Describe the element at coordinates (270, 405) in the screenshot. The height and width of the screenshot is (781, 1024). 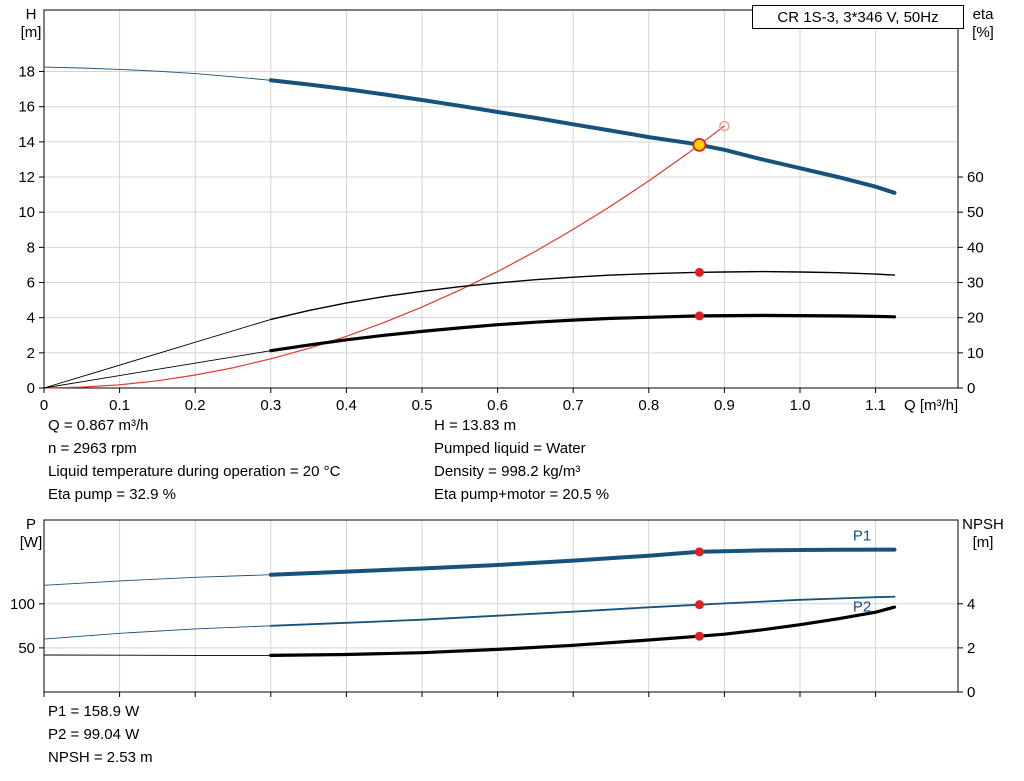
I see `x-tick-label: 0.3` at that location.